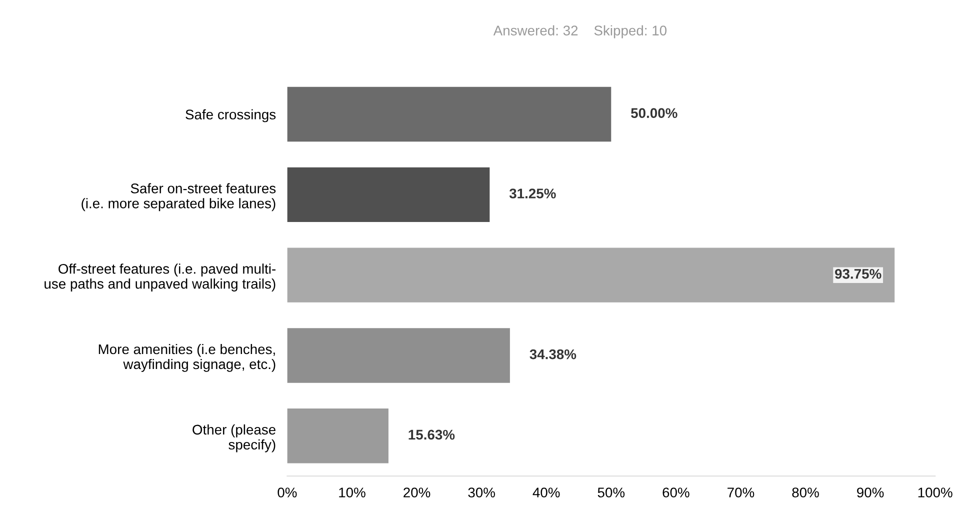 The height and width of the screenshot is (529, 967). What do you see at coordinates (870, 493) in the screenshot?
I see `x-tick-label: 90%` at bounding box center [870, 493].